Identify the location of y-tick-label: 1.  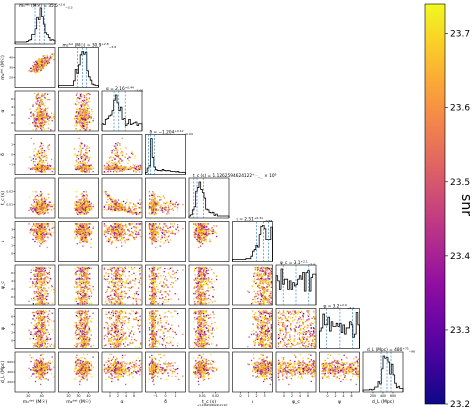
(12, 145).